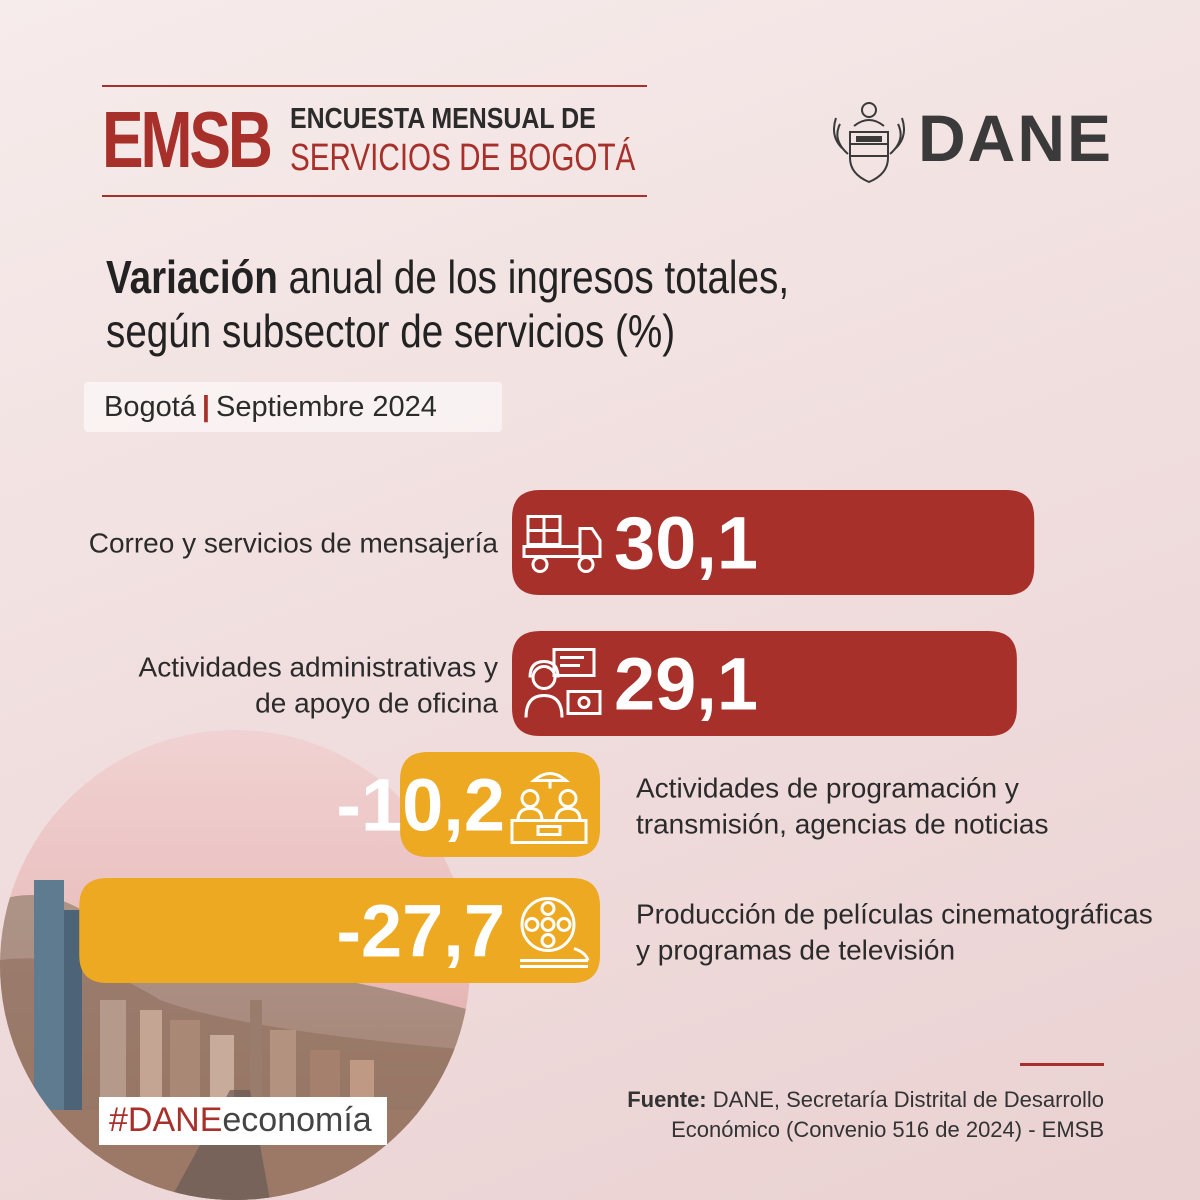 This screenshot has width=1200, height=1200. I want to click on category-label: de apoyo de oficina, so click(376, 703).